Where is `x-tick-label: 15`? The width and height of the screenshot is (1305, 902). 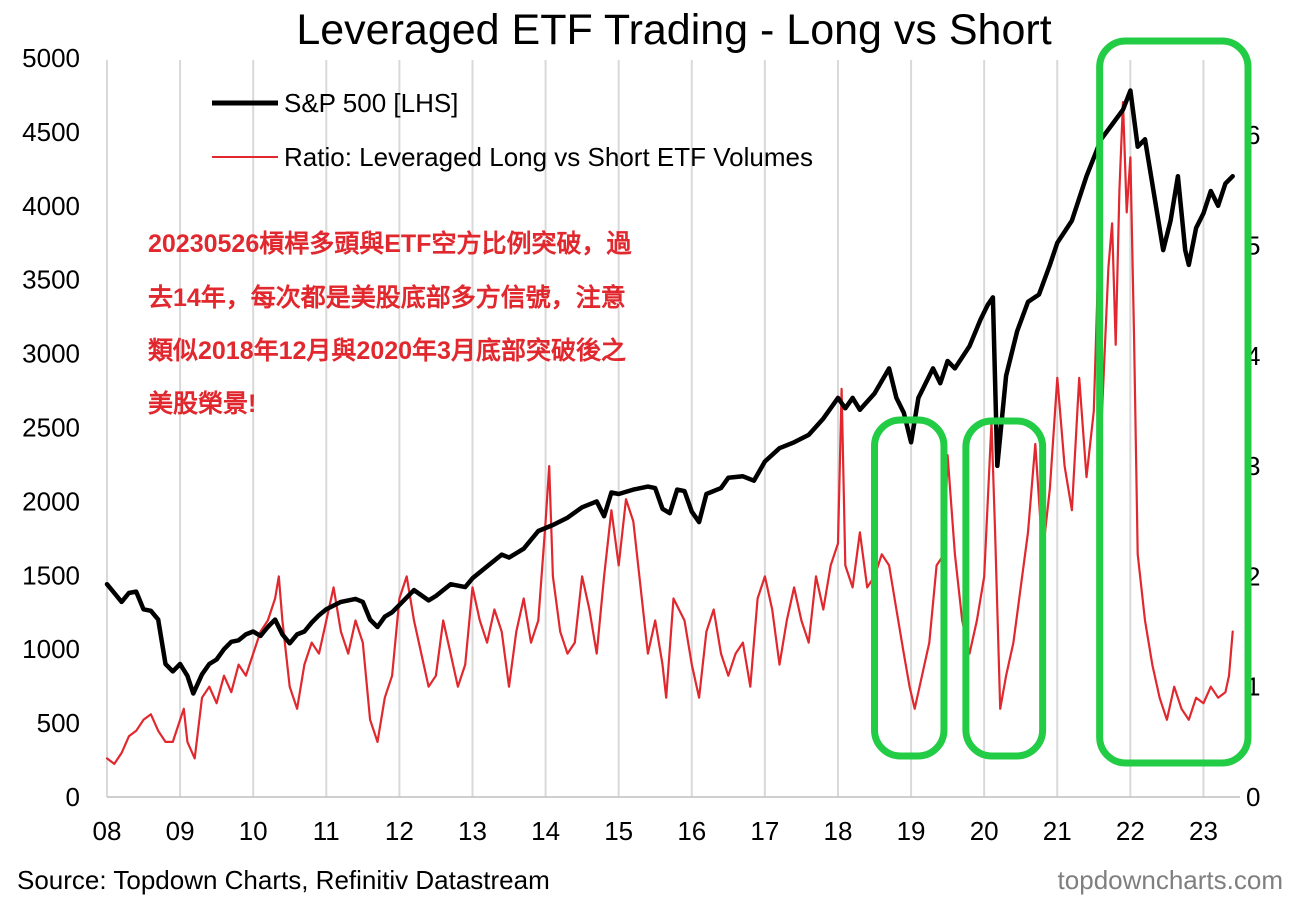 x-tick-label: 15 is located at coordinates (618, 831).